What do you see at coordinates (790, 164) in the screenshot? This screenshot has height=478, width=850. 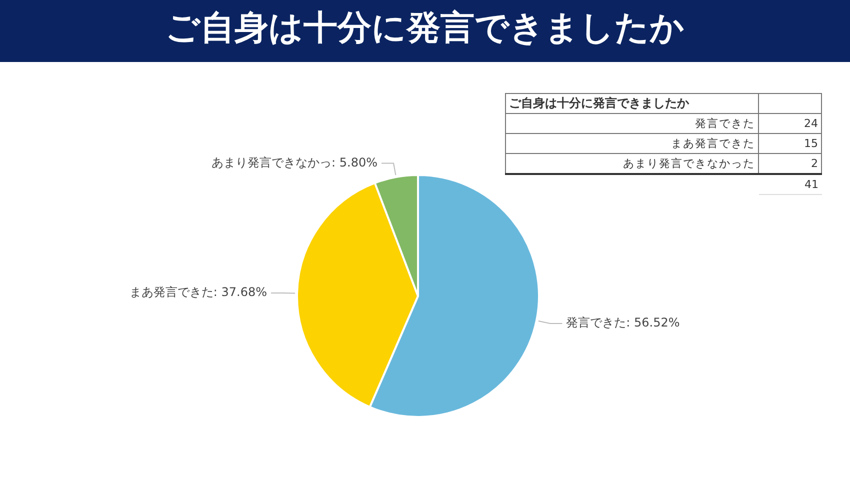 I see `text: 2` at bounding box center [790, 164].